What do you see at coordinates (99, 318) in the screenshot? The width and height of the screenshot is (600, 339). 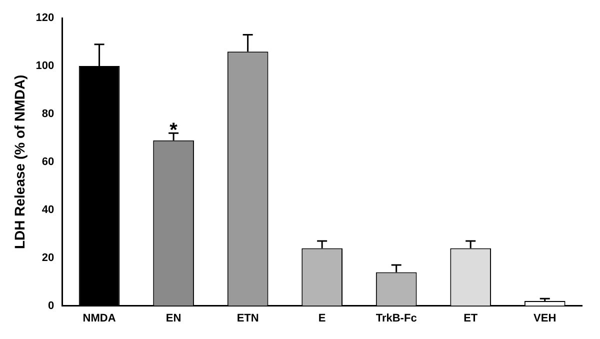 I see `x-tick-label: NMDA` at bounding box center [99, 318].